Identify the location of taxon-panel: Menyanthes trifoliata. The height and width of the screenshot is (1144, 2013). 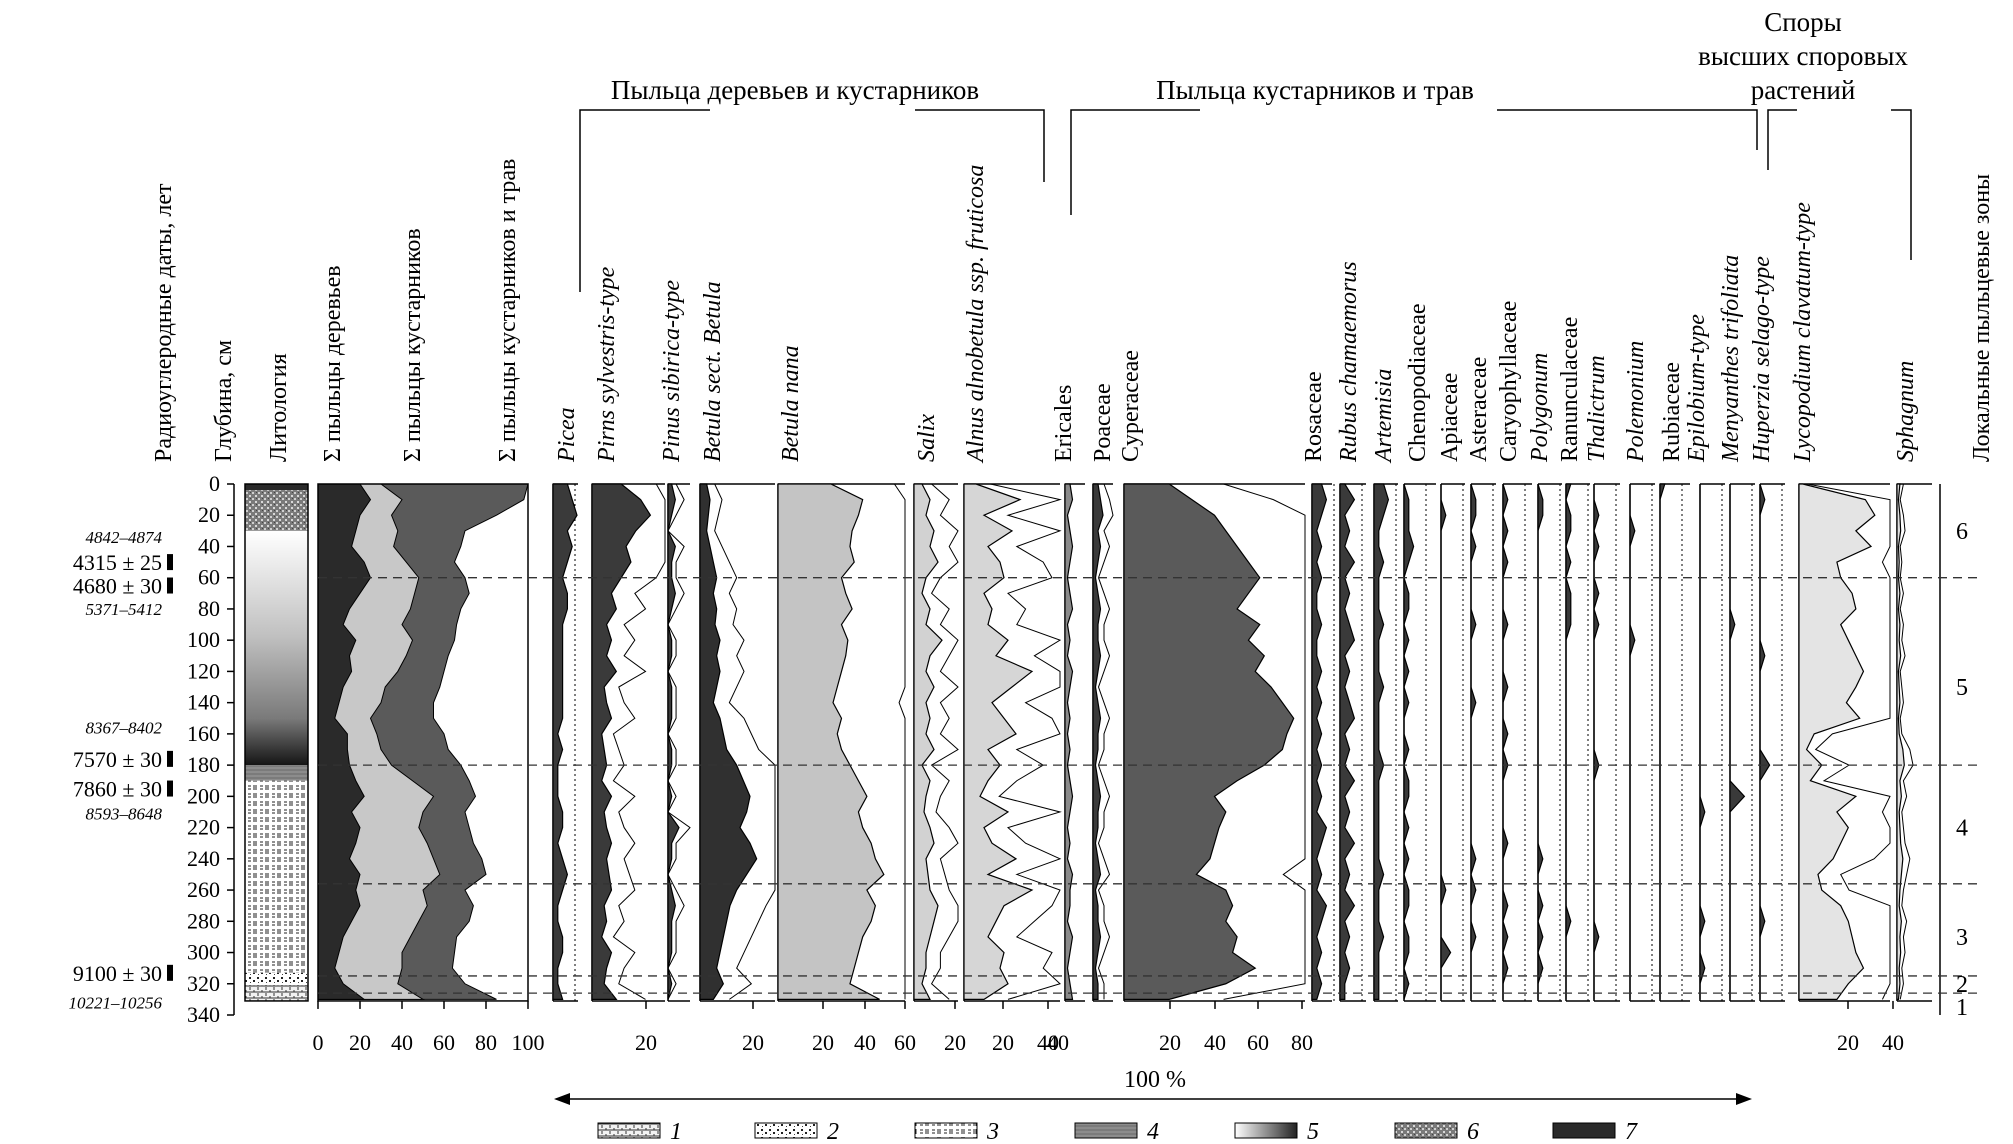
(1736, 628).